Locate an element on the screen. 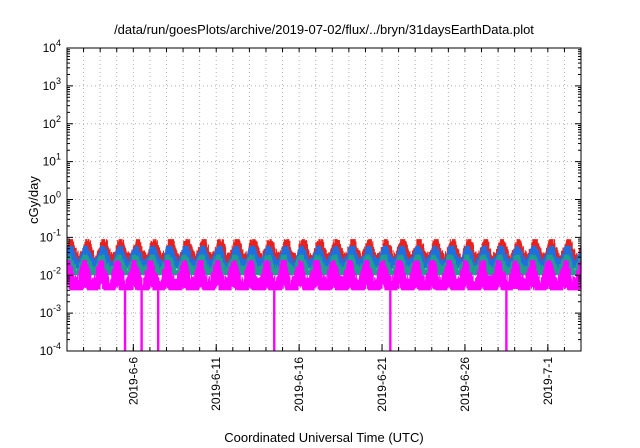 This screenshot has width=640, height=448. x-tick-label: 2019-6-26 is located at coordinates (465, 384).